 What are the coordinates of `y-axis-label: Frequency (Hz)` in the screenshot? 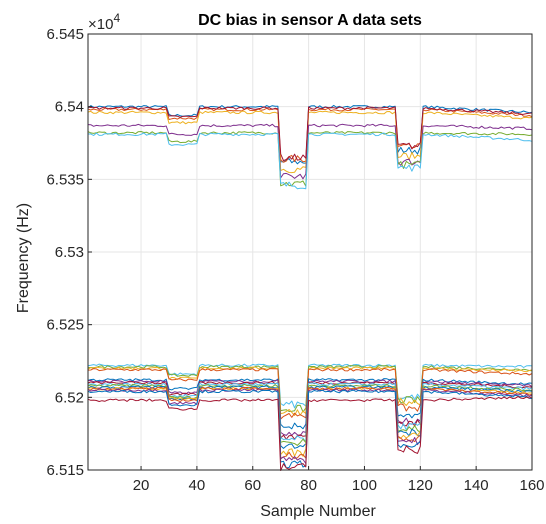 It's located at (23, 258).